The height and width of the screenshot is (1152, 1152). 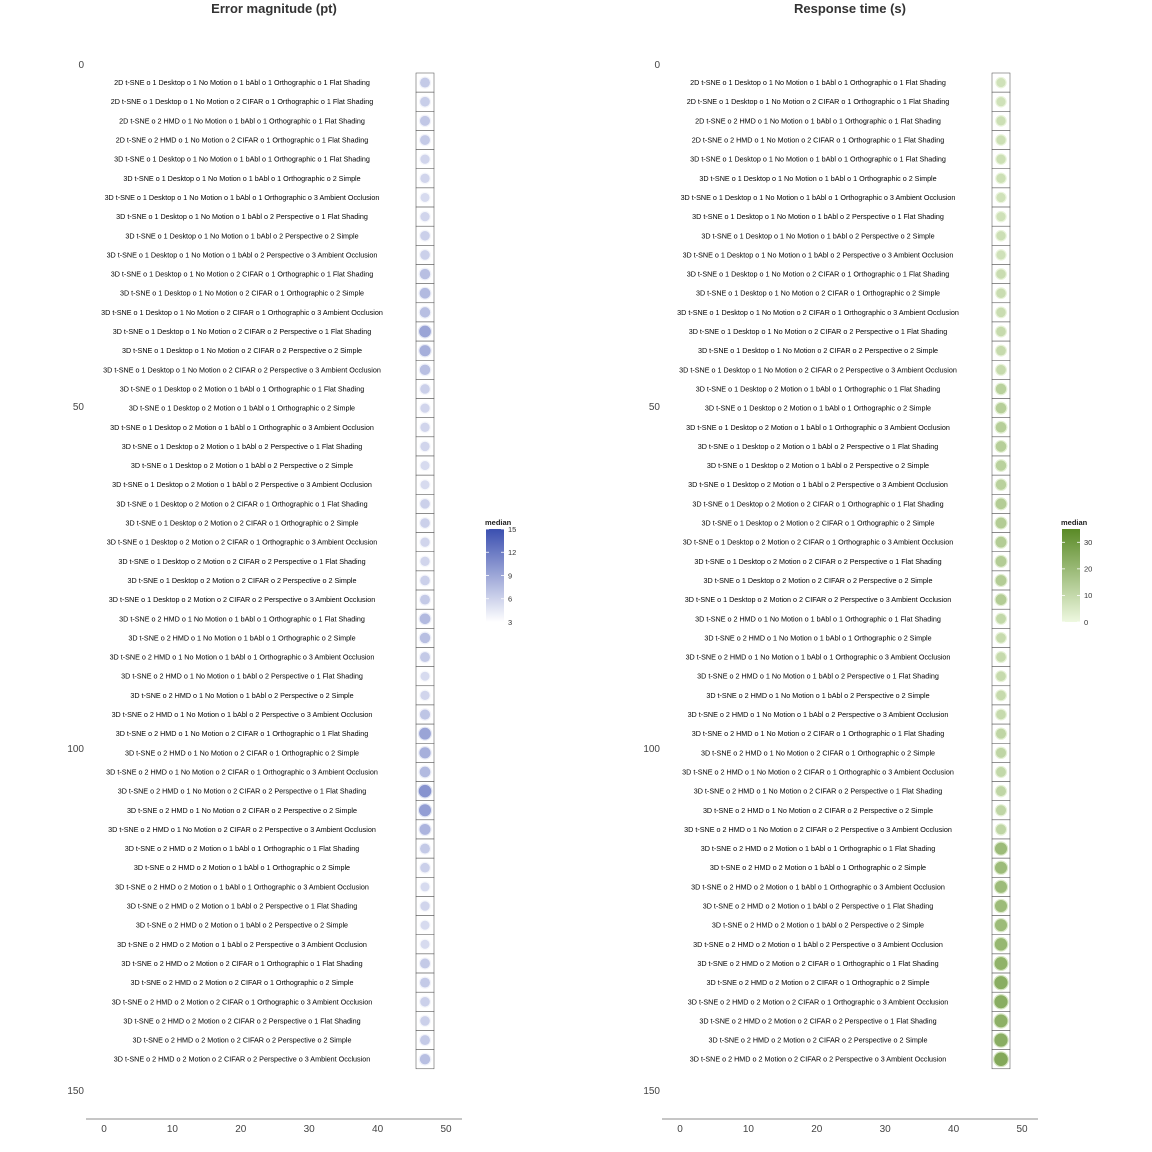 What do you see at coordinates (817, 1129) in the screenshot?
I see `x-tick-label: 20` at bounding box center [817, 1129].